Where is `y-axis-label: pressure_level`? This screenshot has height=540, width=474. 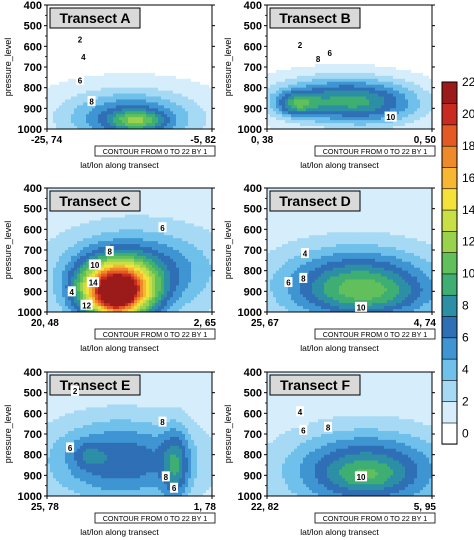 y-axis-label: pressure_level is located at coordinates (228, 67).